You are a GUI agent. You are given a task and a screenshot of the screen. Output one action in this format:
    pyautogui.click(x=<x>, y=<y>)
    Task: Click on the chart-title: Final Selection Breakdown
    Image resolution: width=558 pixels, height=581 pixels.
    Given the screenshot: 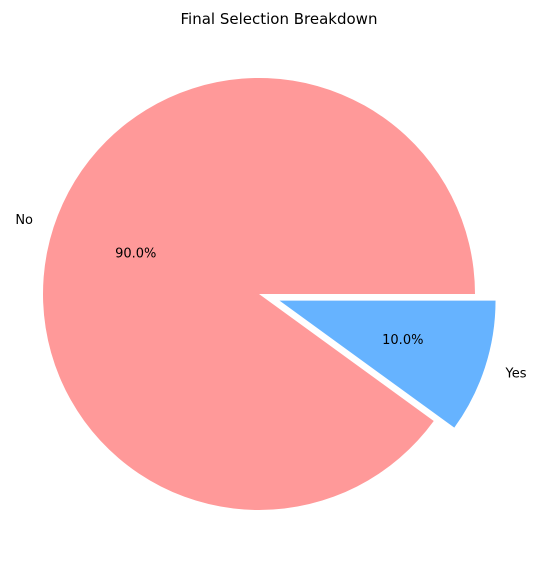 What is the action you would take?
    pyautogui.click(x=279, y=19)
    